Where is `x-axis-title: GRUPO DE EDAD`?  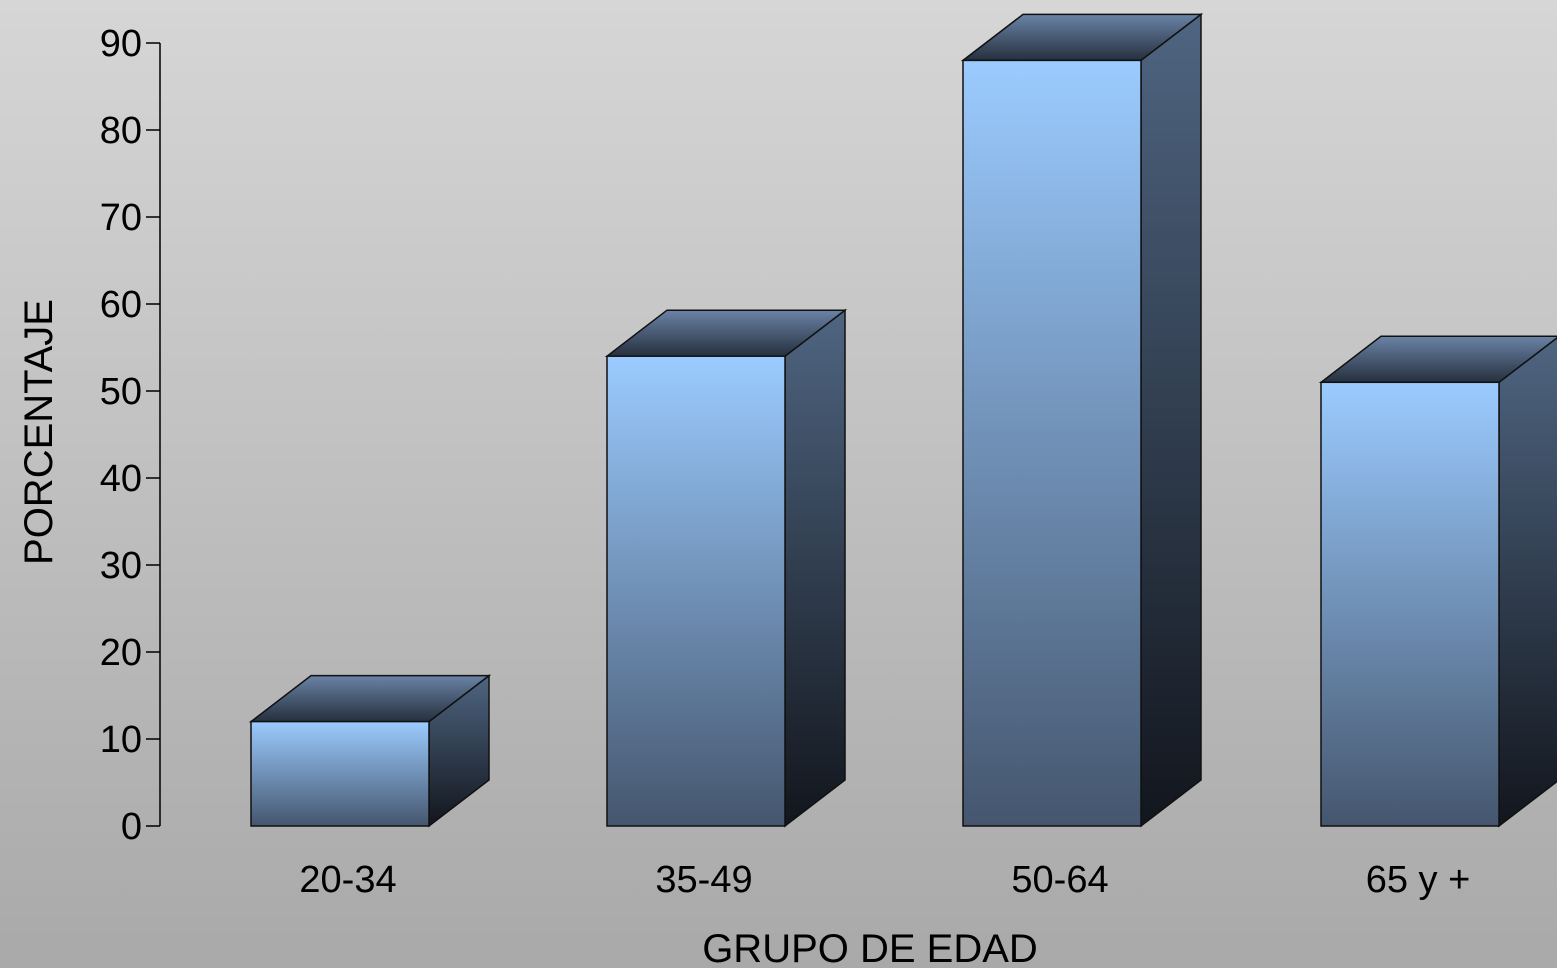
x-axis-title: GRUPO DE EDAD is located at coordinates (870, 947).